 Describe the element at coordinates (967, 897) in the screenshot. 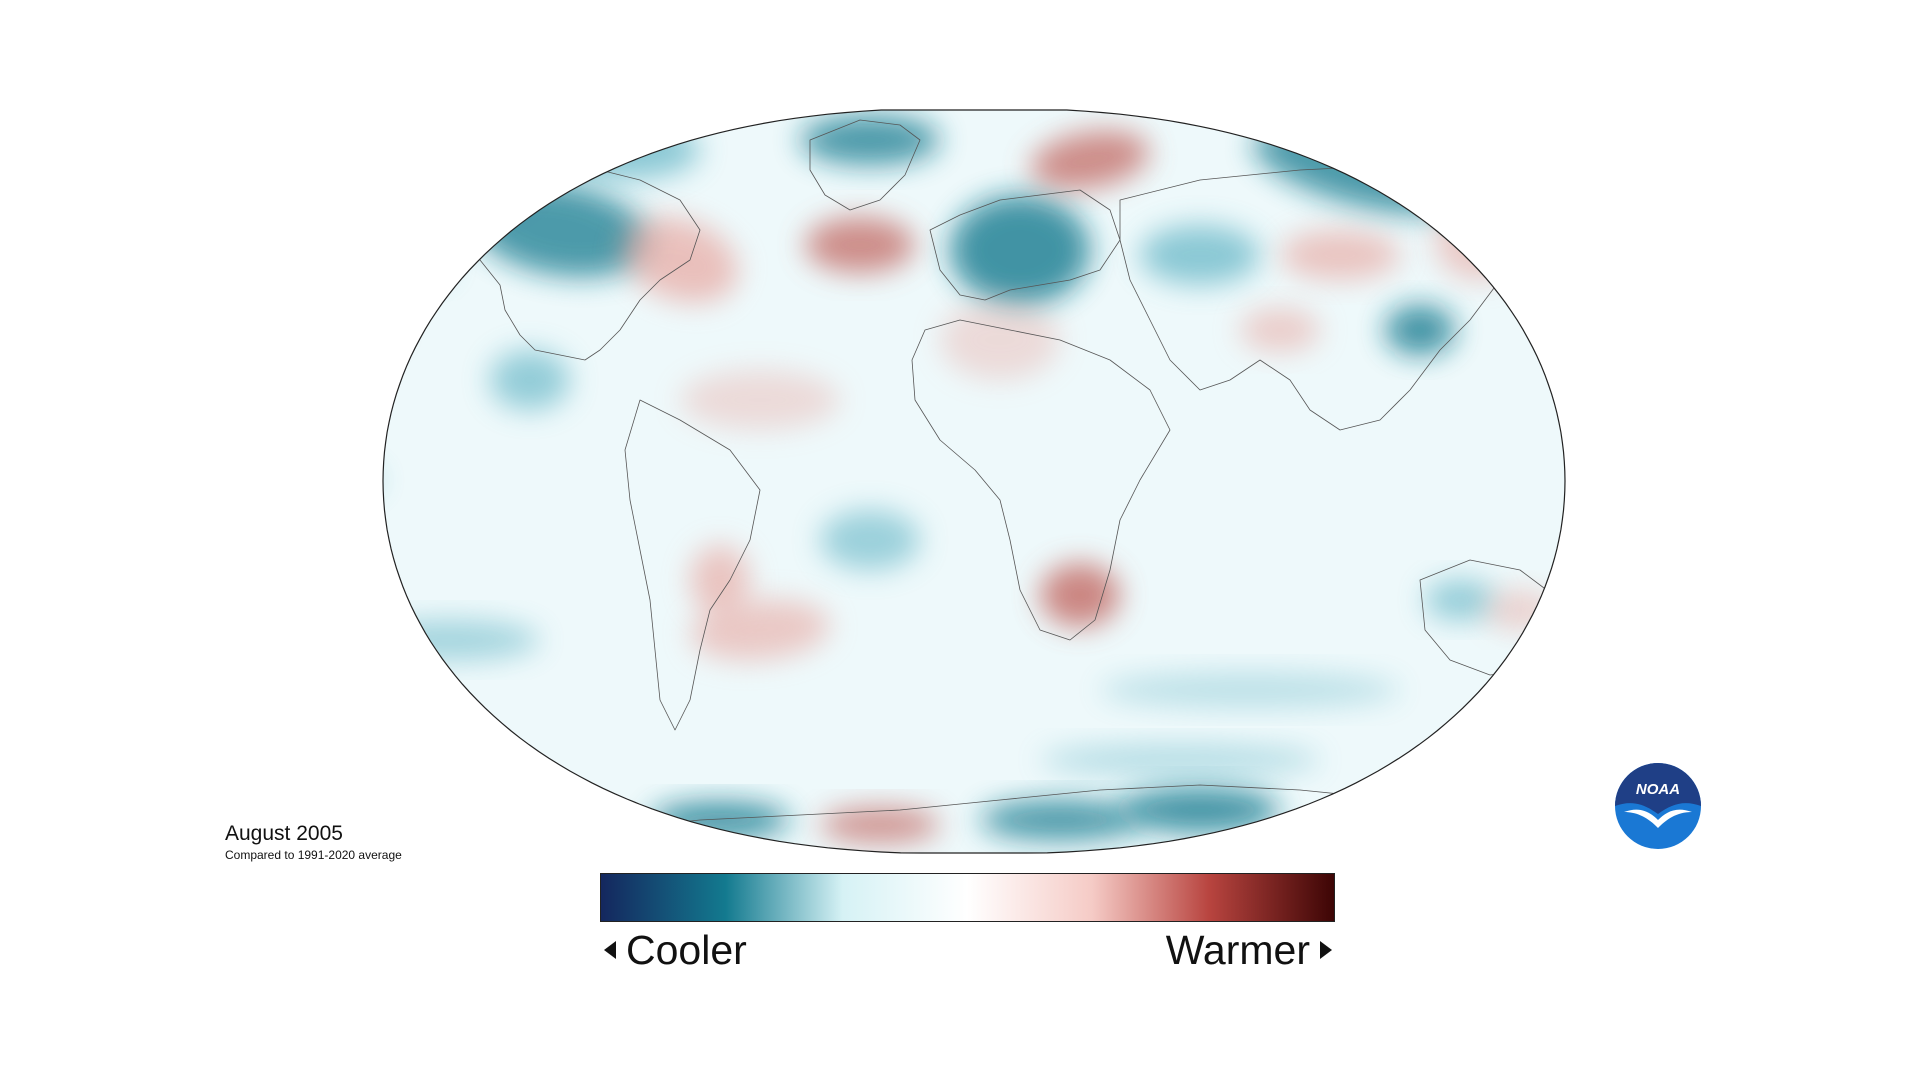

I see `colorbar` at that location.